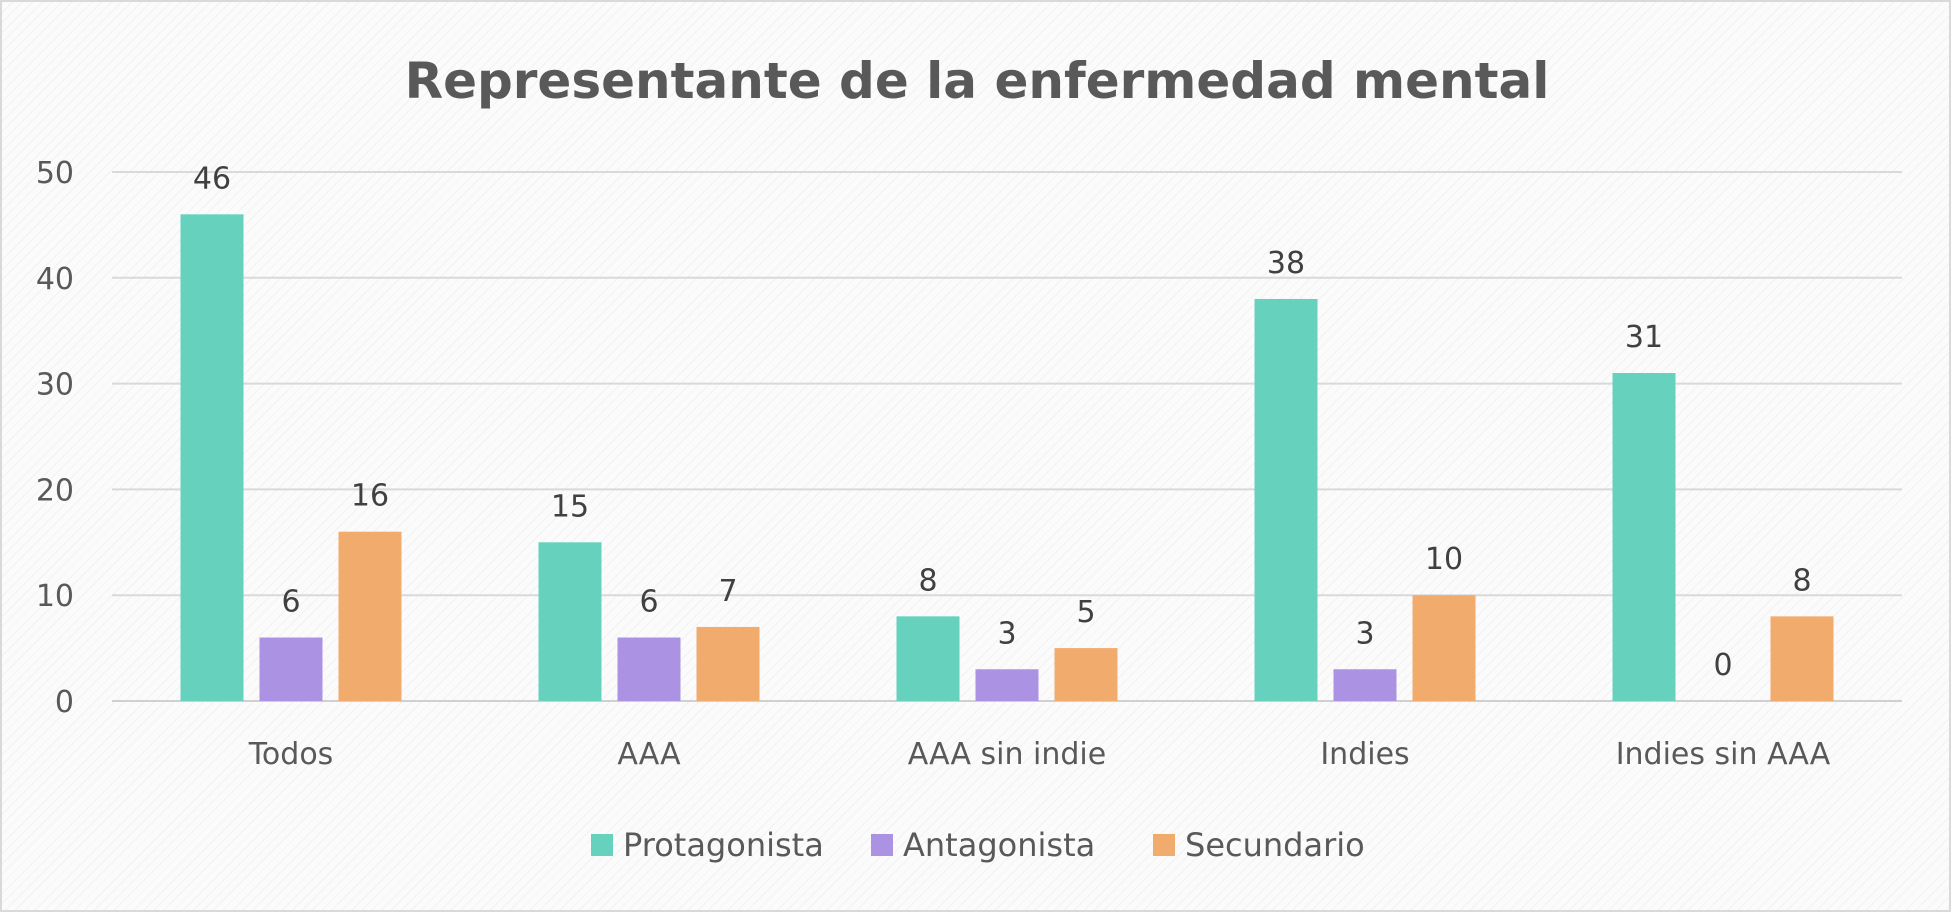  What do you see at coordinates (727, 591) in the screenshot?
I see `data-label: 7` at bounding box center [727, 591].